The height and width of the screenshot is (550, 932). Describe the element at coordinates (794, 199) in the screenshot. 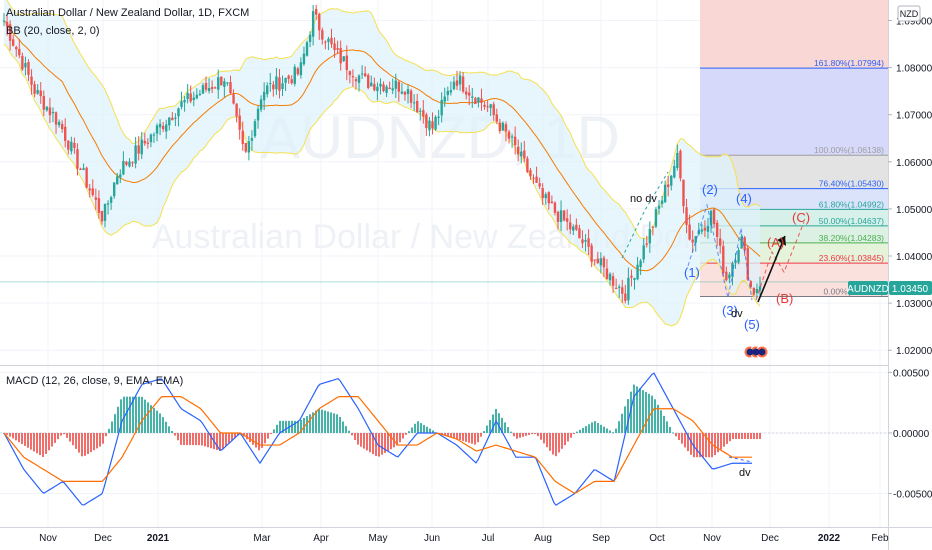

I see `fib-zone` at that location.